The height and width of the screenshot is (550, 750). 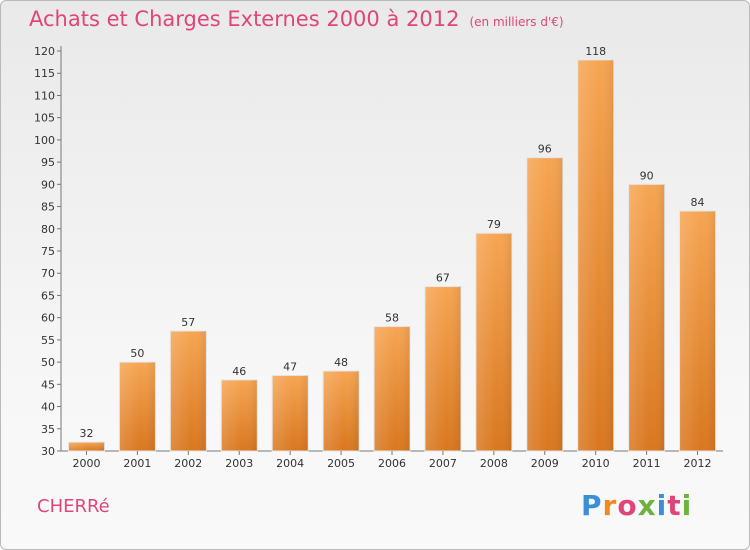 I want to click on logo-letter: t, so click(x=674, y=505).